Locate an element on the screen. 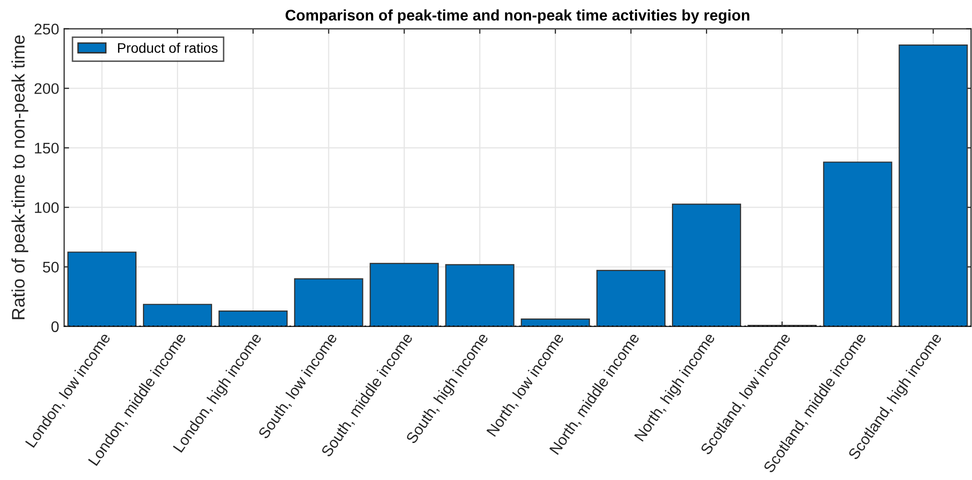 Image resolution: width=972 pixels, height=480 pixels. y-tick-label: 200 is located at coordinates (46, 88).